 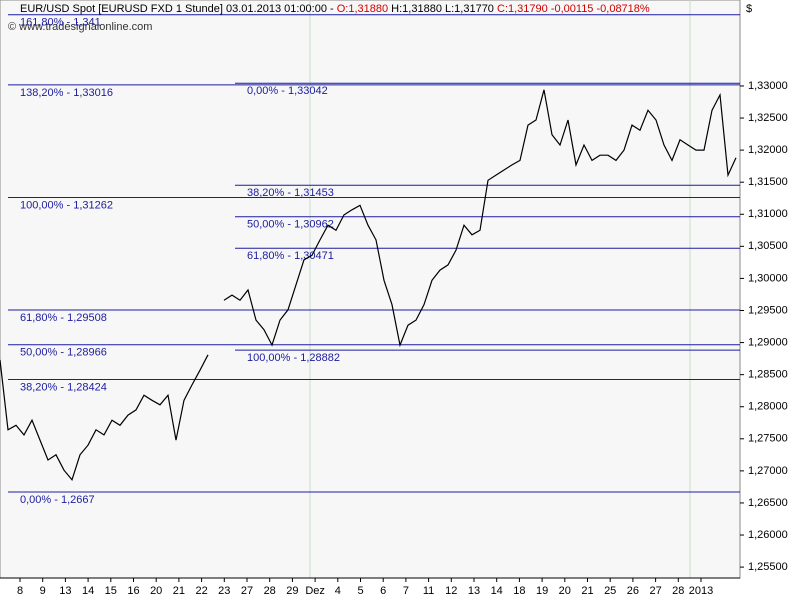 What do you see at coordinates (338, 591) in the screenshot?
I see `x-tick-label: 4` at bounding box center [338, 591].